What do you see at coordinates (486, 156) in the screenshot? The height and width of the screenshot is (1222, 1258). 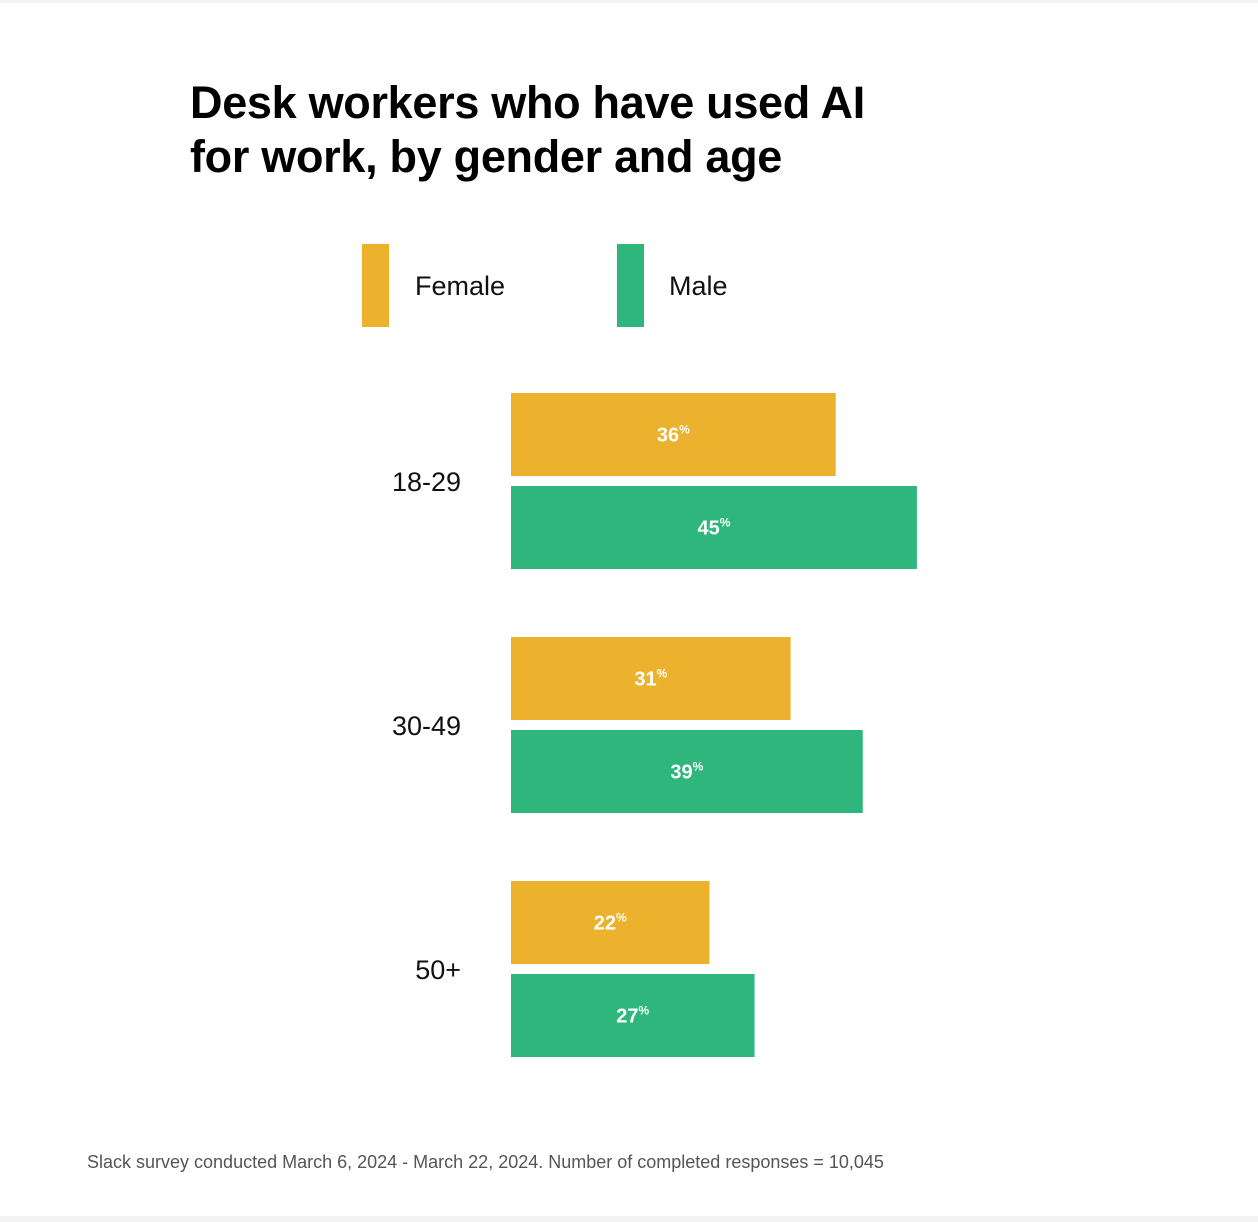 I see `chart-title-line-2: for work, by gender and age` at bounding box center [486, 156].